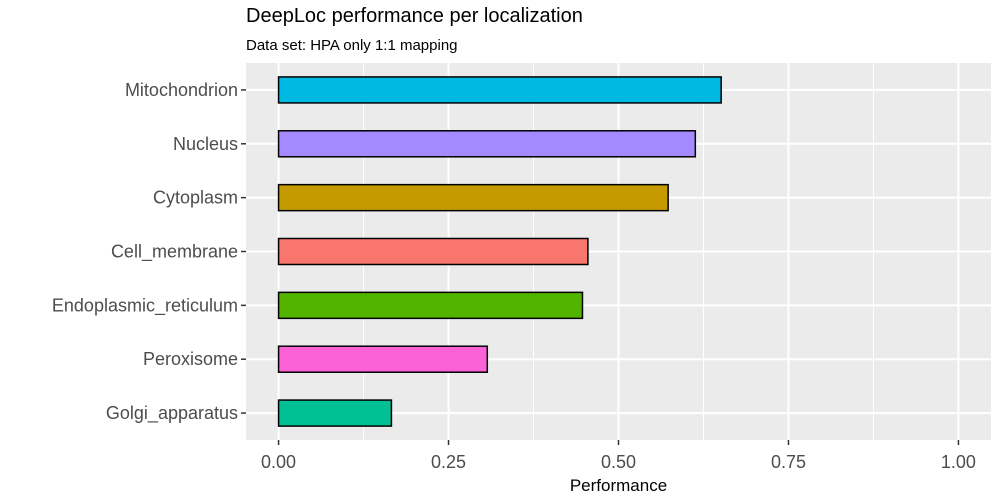 Image resolution: width=1000 pixels, height=500 pixels. Describe the element at coordinates (499, 90) in the screenshot. I see `bar-mitochondrion` at that location.